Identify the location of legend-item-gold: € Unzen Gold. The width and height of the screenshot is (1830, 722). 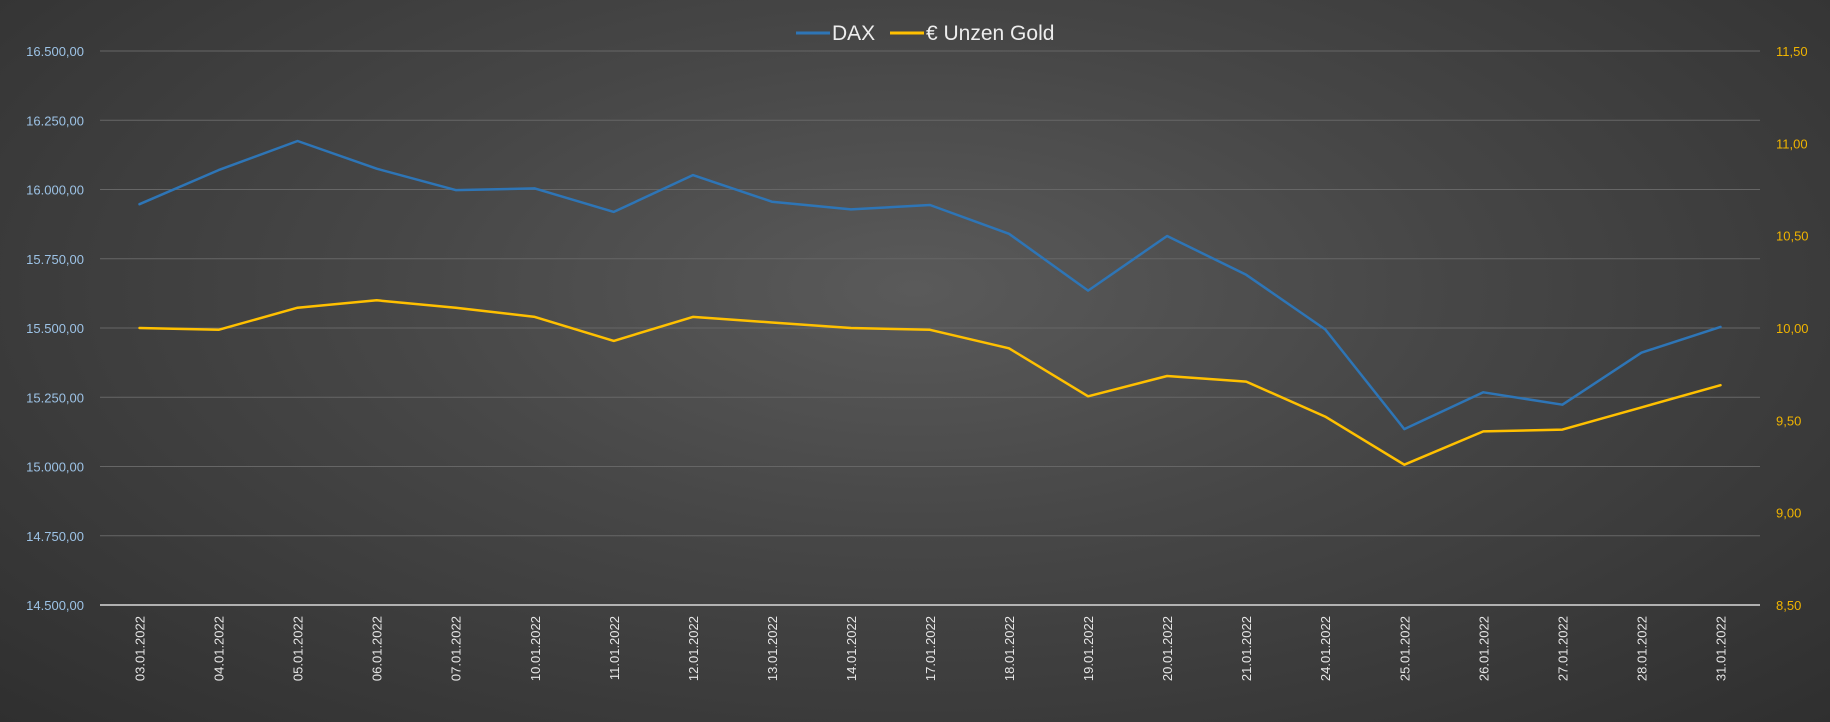
(972, 33).